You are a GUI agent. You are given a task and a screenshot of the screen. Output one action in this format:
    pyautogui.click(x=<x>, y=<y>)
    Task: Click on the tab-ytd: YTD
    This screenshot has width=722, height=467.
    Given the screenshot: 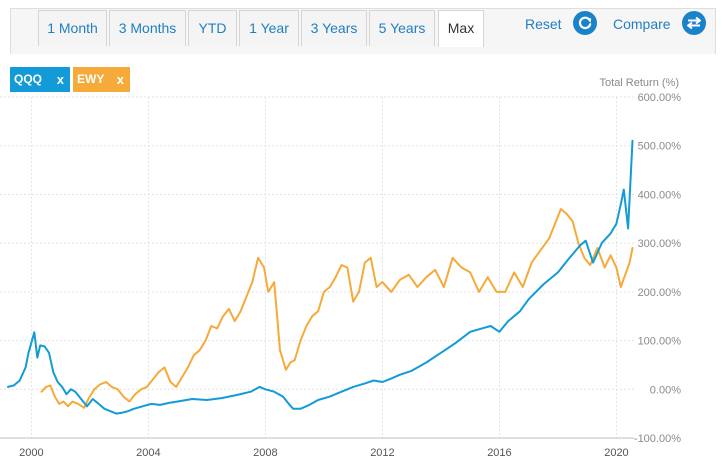 What is the action you would take?
    pyautogui.click(x=212, y=28)
    